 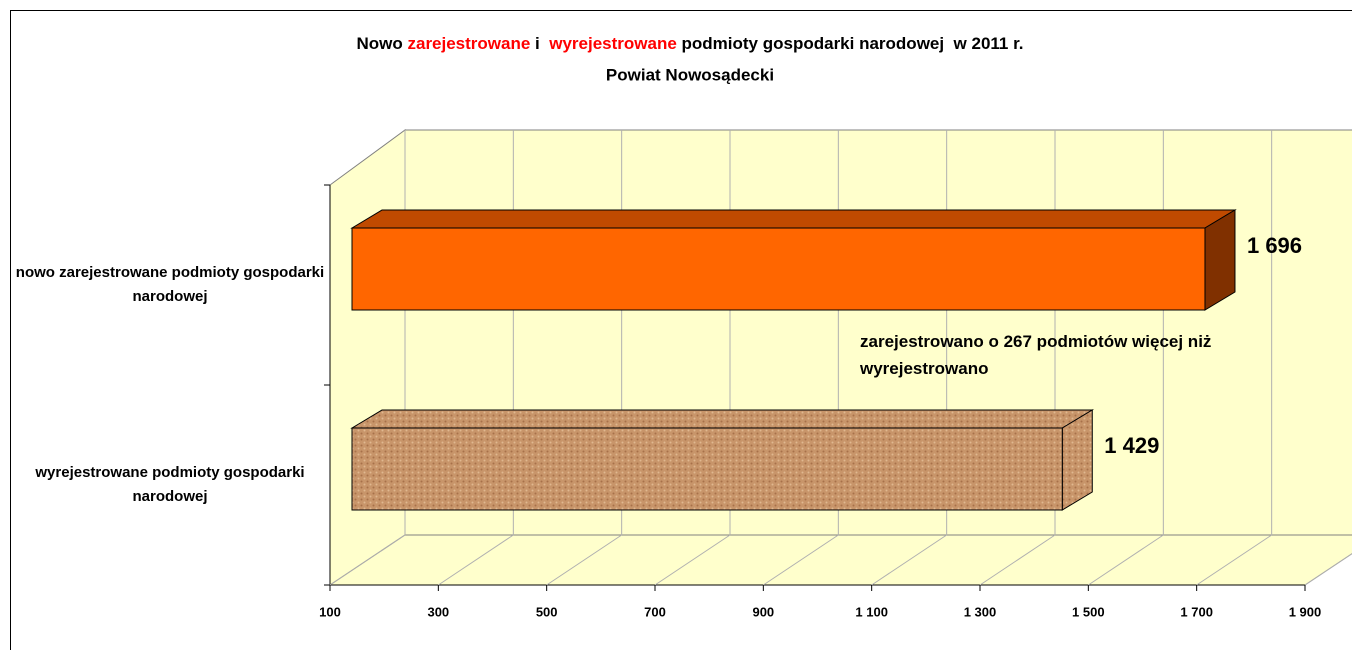 What do you see at coordinates (871, 611) in the screenshot?
I see `x-tick-label: 1 100` at bounding box center [871, 611].